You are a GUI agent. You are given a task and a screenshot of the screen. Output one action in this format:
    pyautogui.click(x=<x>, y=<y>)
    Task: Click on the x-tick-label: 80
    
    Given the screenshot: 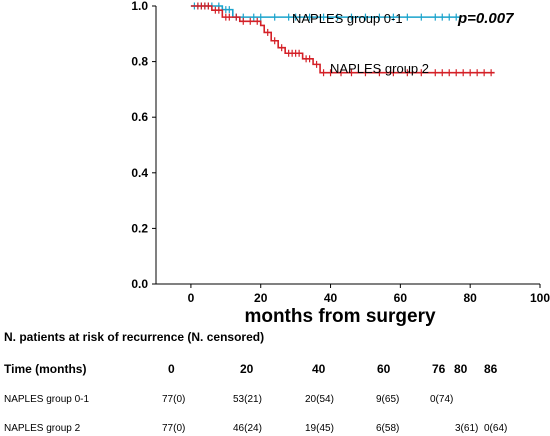 What is the action you would take?
    pyautogui.click(x=471, y=298)
    